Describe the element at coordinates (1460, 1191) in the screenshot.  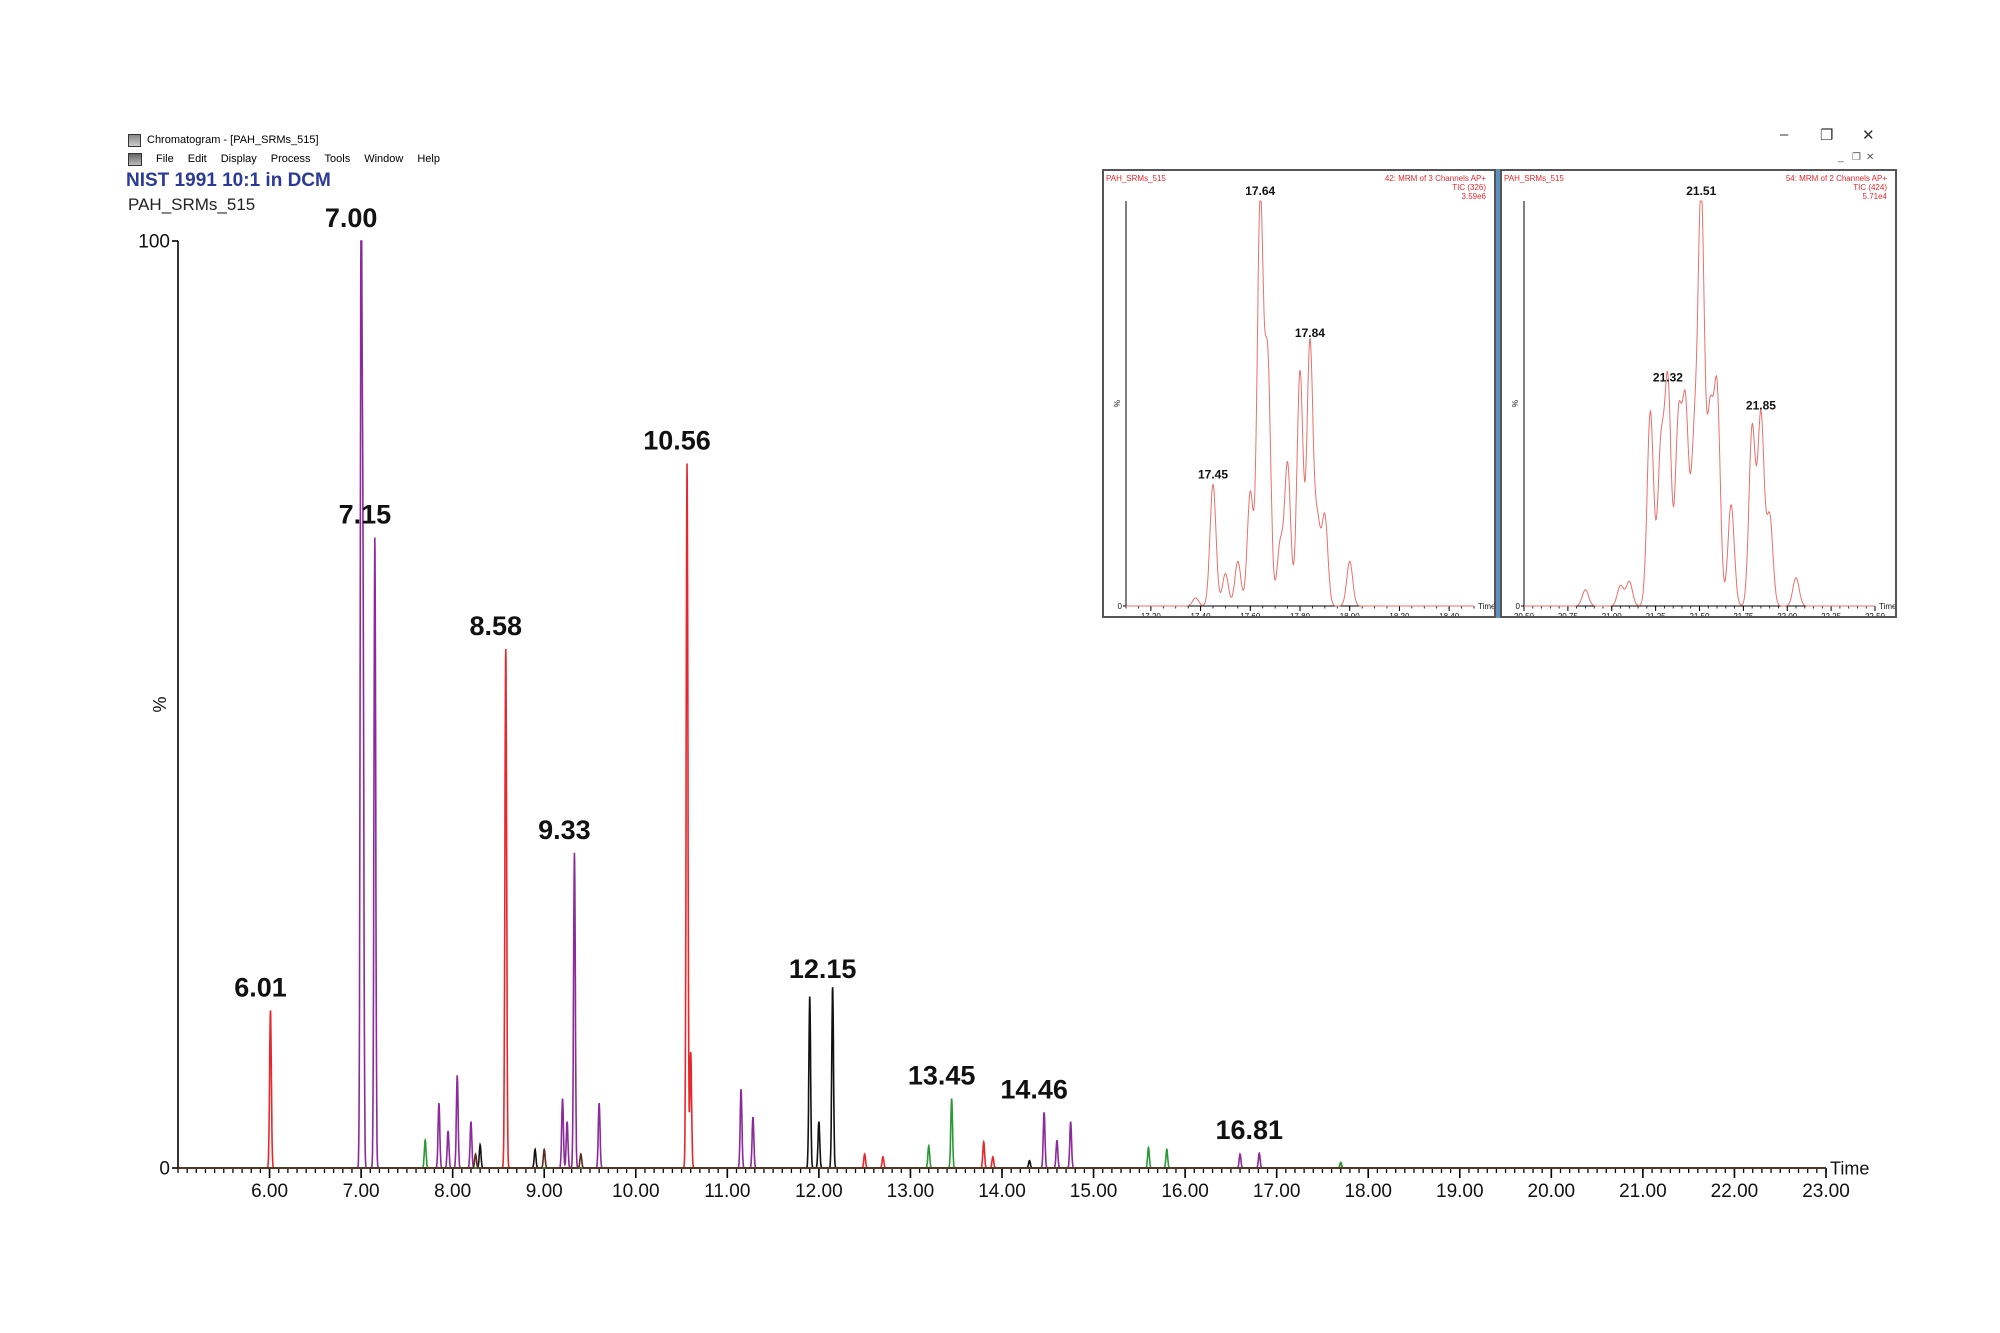
I see `x-tick-label: 19.00` at that location.